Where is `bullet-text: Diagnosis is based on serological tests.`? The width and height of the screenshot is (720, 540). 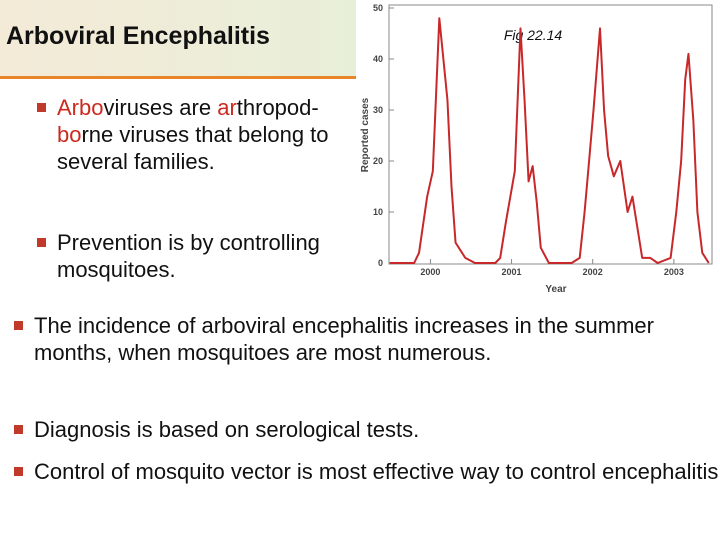 bullet-text: Diagnosis is based on serological tests. is located at coordinates (227, 429).